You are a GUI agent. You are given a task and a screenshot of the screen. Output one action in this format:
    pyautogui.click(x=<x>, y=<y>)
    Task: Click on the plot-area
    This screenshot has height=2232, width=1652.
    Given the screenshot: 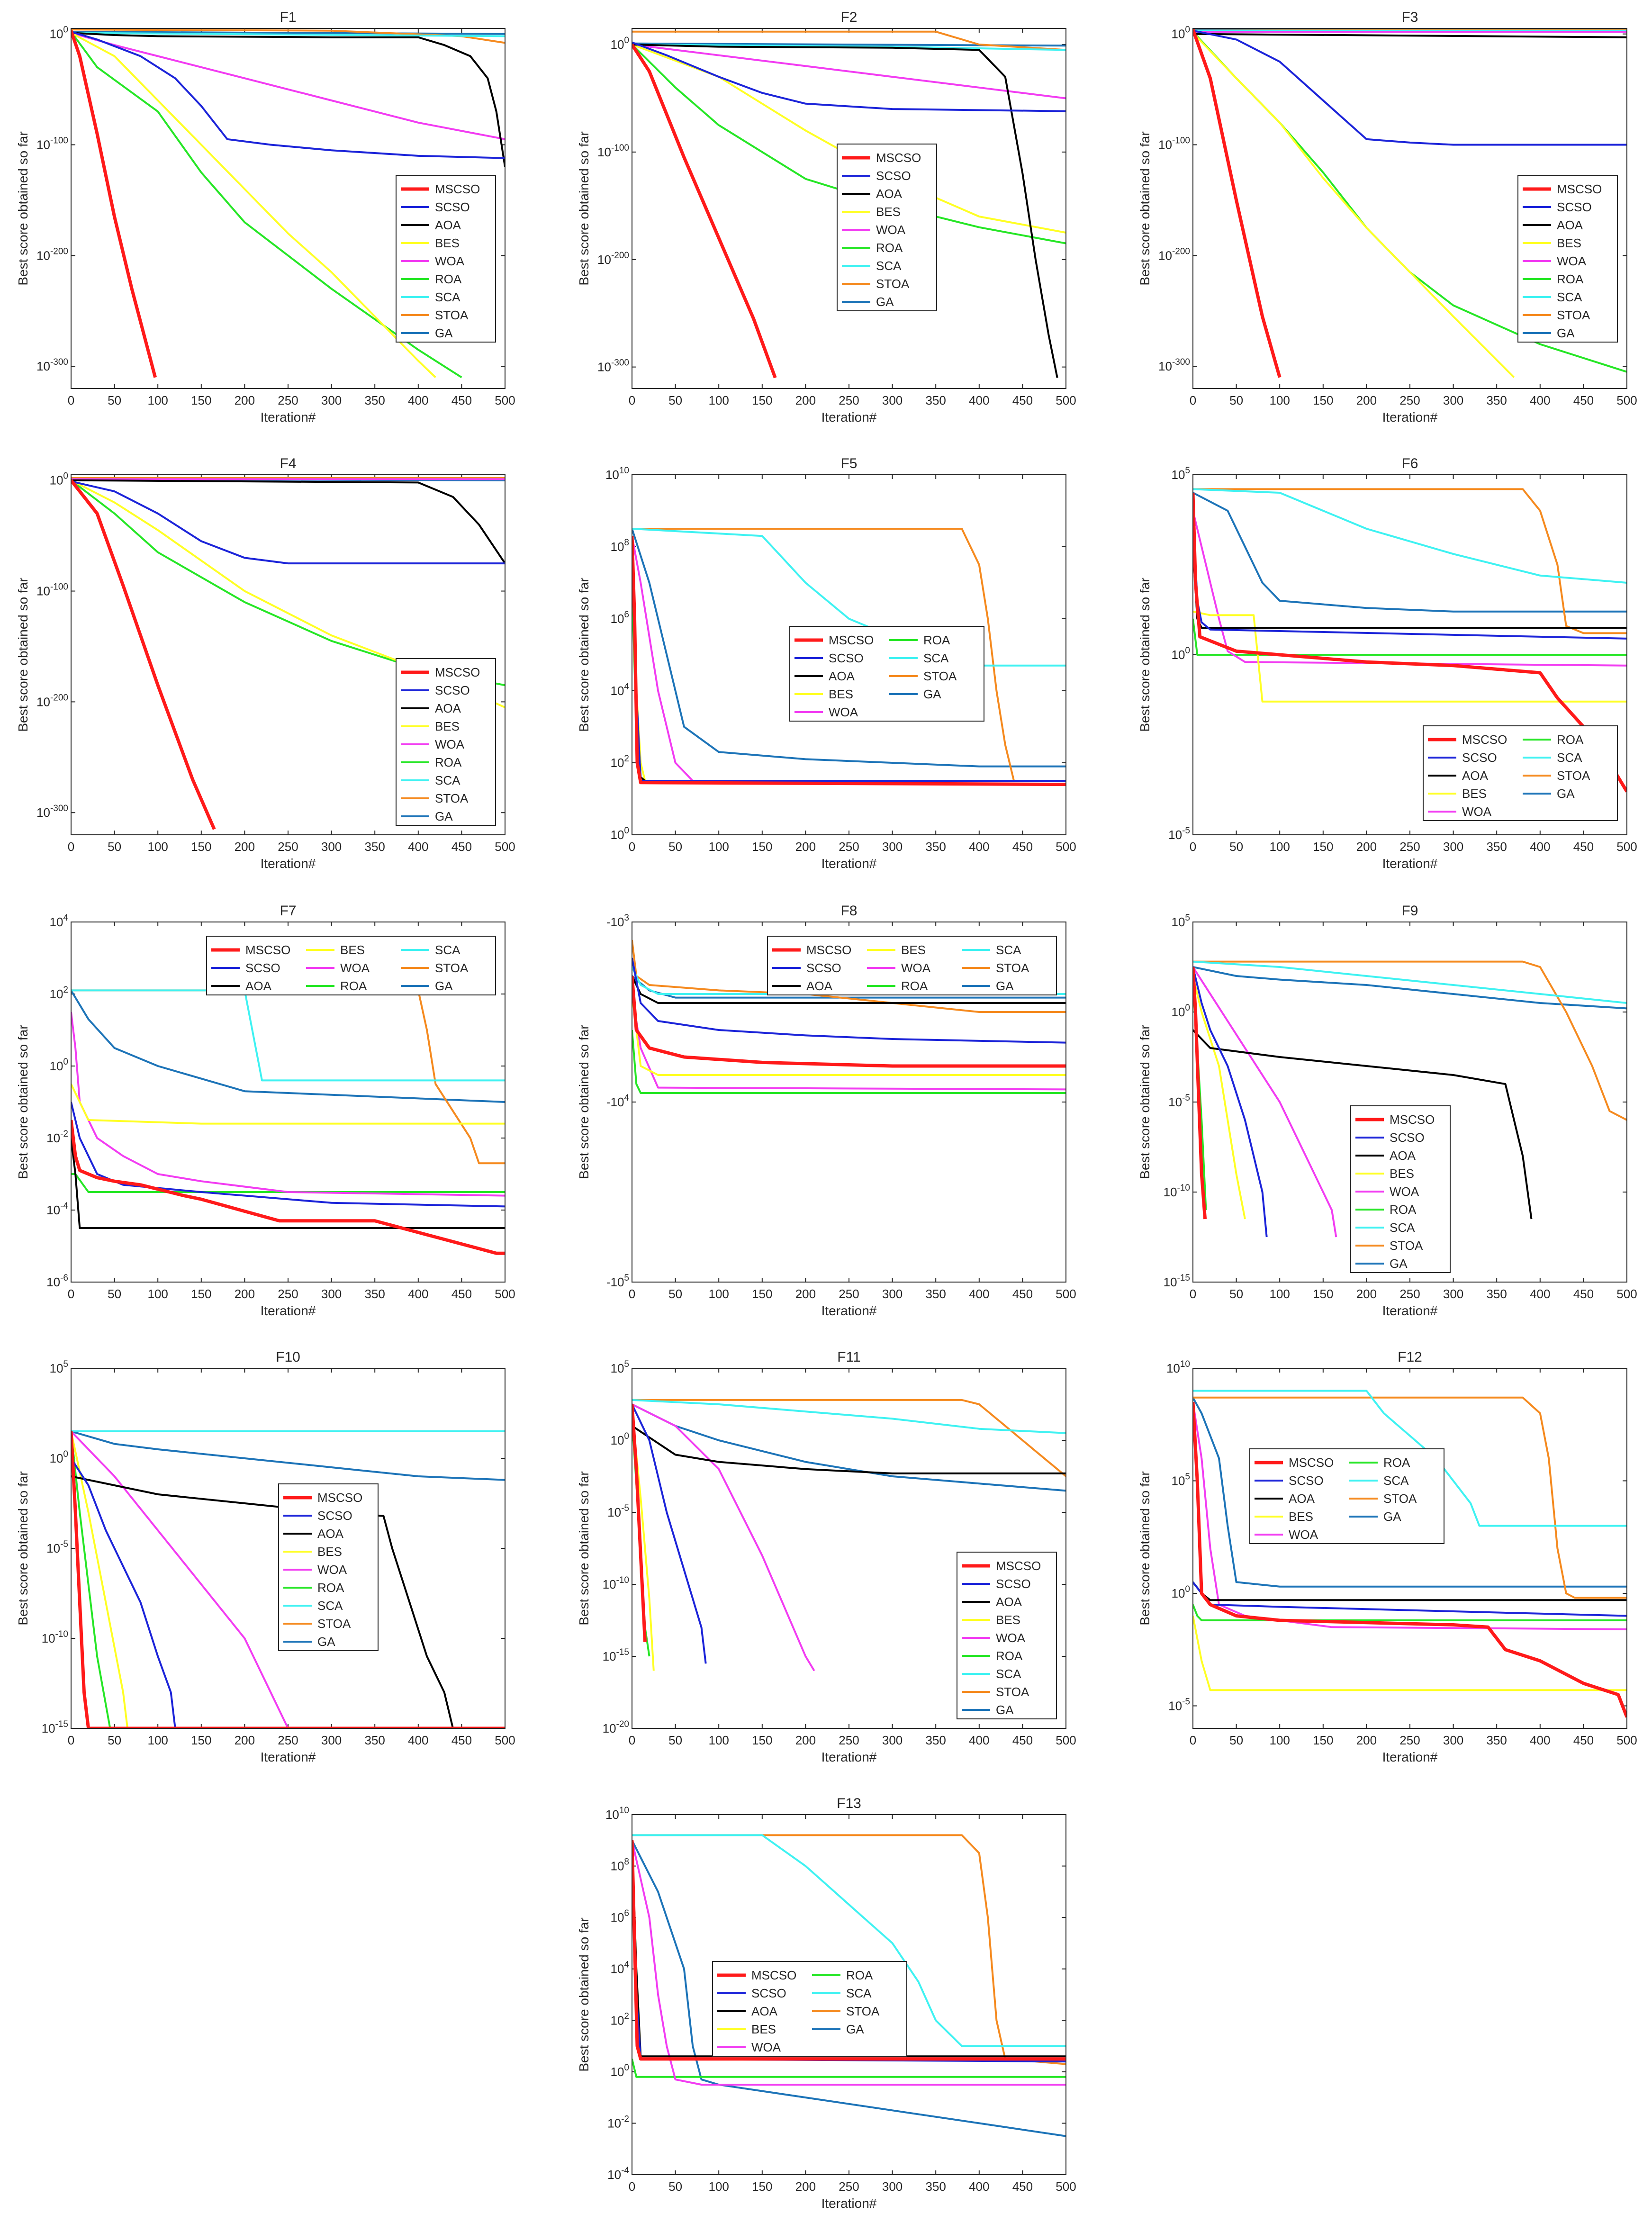 What is the action you would take?
    pyautogui.click(x=1410, y=1548)
    